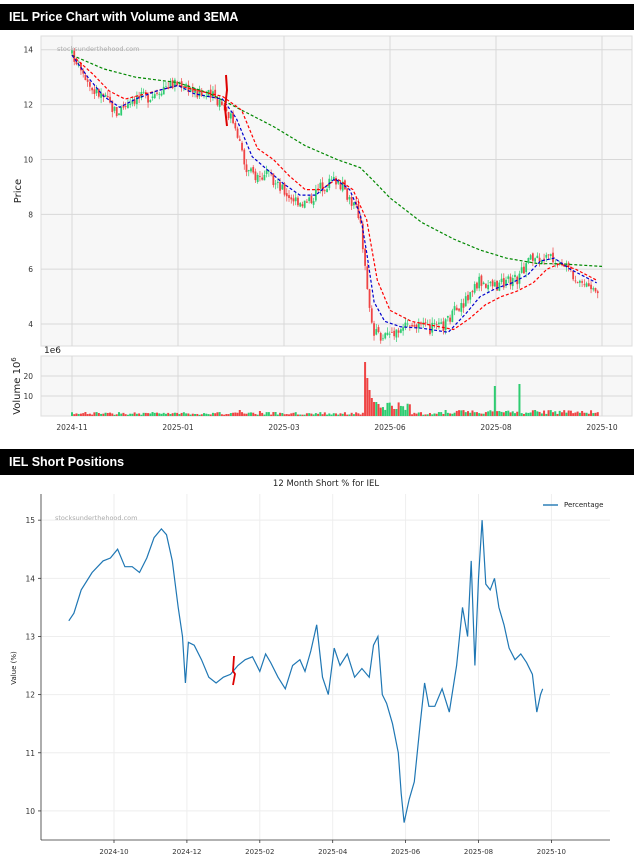 The width and height of the screenshot is (634, 860). What do you see at coordinates (30, 324) in the screenshot?
I see `price-y-tick-label: 4` at bounding box center [30, 324].